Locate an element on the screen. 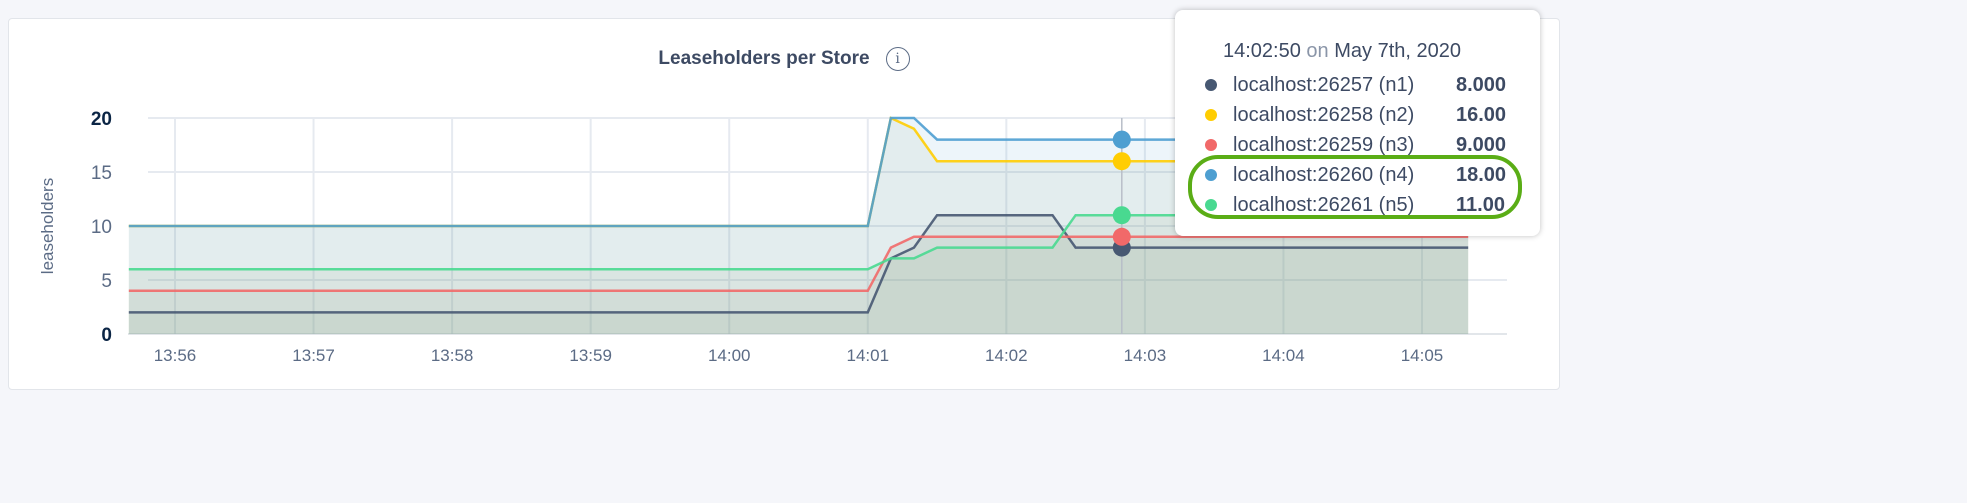 The image size is (1967, 503). tooltip-row-value: 16.00 is located at coordinates (1481, 114).